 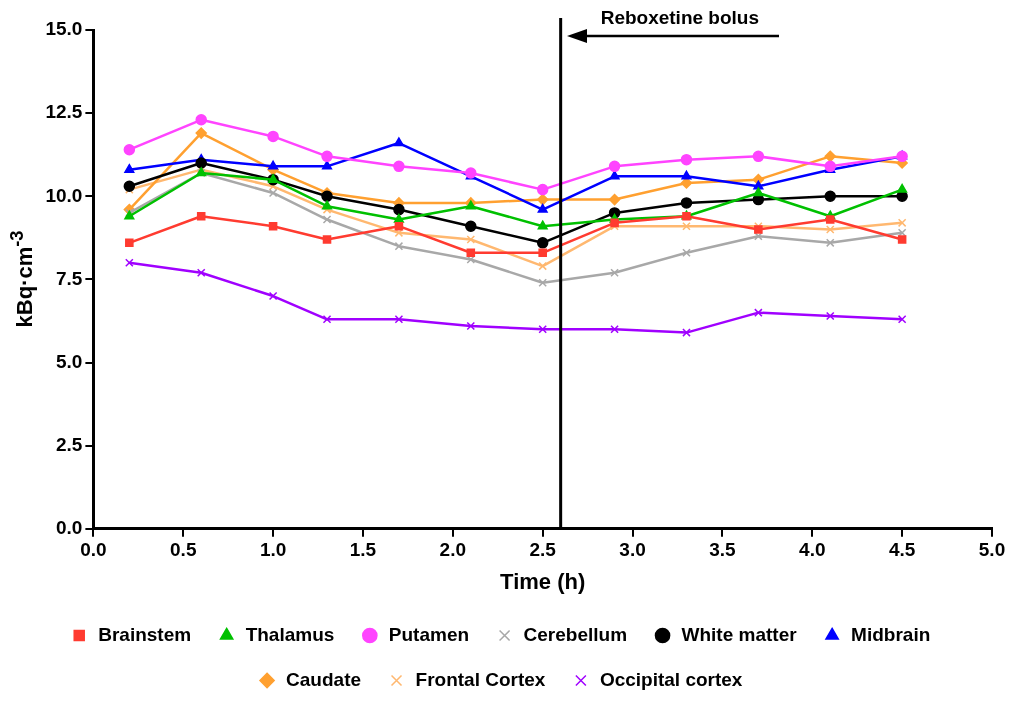 What do you see at coordinates (543, 581) in the screenshot?
I see `x-axis-title: Time (h)` at bounding box center [543, 581].